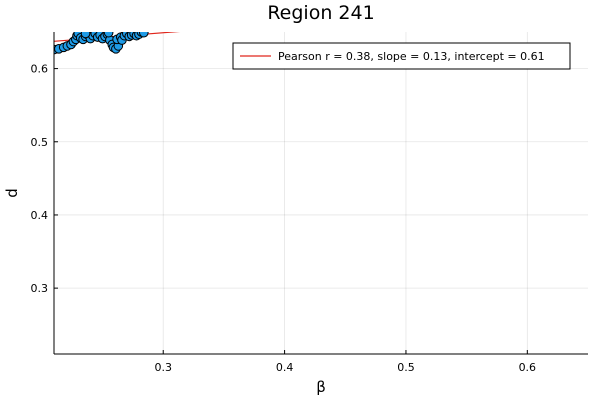 The image size is (600, 400). Describe the element at coordinates (163, 367) in the screenshot. I see `x-tick-label: 0.3` at that location.